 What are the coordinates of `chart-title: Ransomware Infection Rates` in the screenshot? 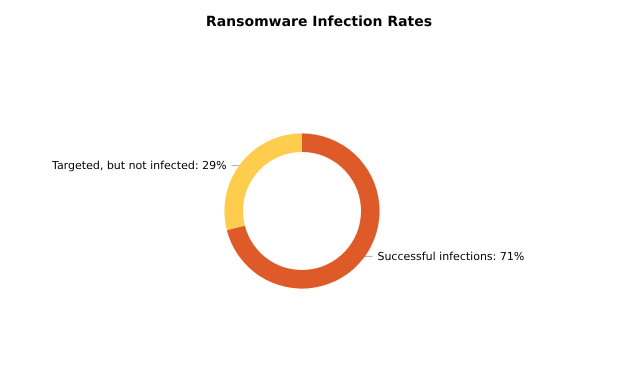 It's located at (319, 22).